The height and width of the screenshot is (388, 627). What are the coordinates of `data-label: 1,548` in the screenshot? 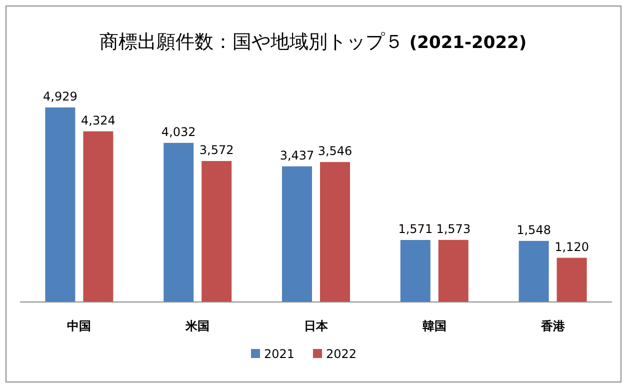 It's located at (533, 229).